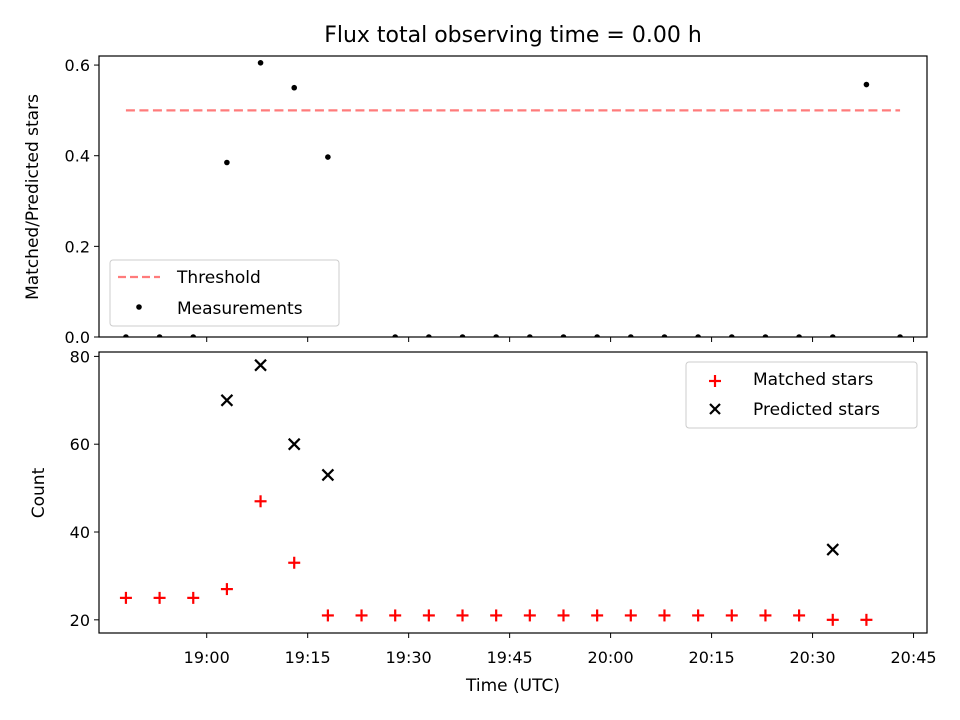 Image resolution: width=960 pixels, height=720 pixels. I want to click on bottom-y-axis-label: Count, so click(39, 492).